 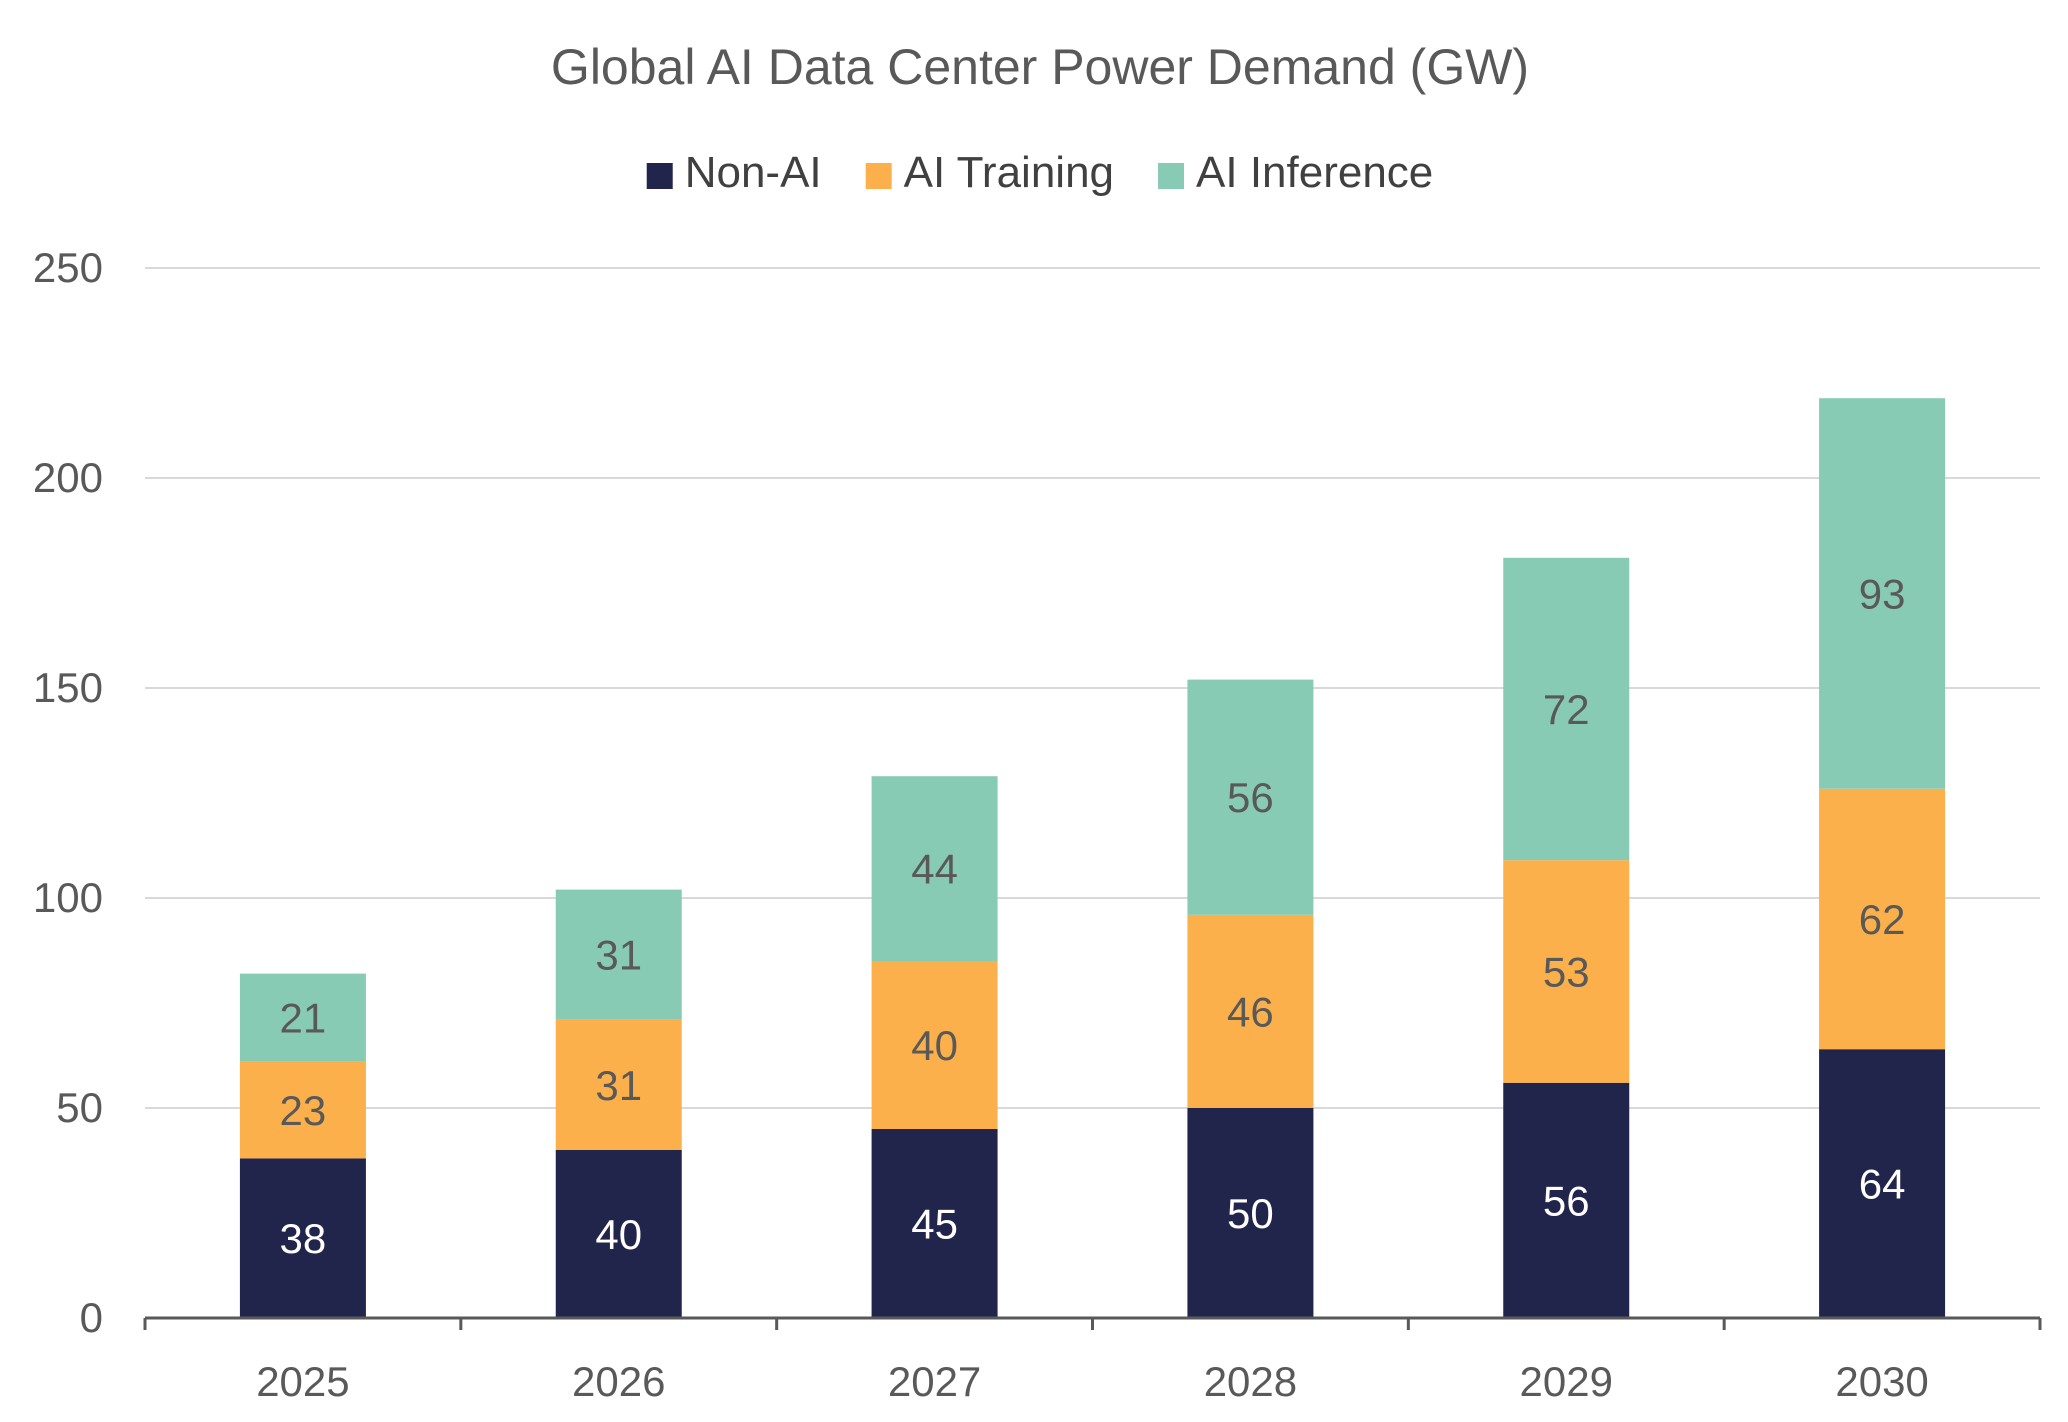 I want to click on bar-non-ai-2025, so click(x=302, y=1238).